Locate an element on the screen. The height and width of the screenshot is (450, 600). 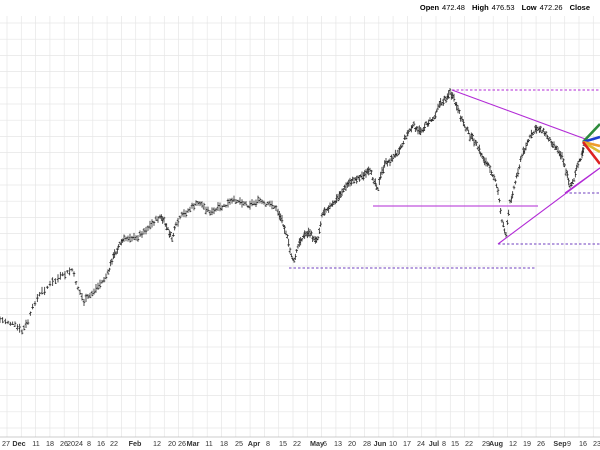
x-tick-label: 26 is located at coordinates (182, 443).